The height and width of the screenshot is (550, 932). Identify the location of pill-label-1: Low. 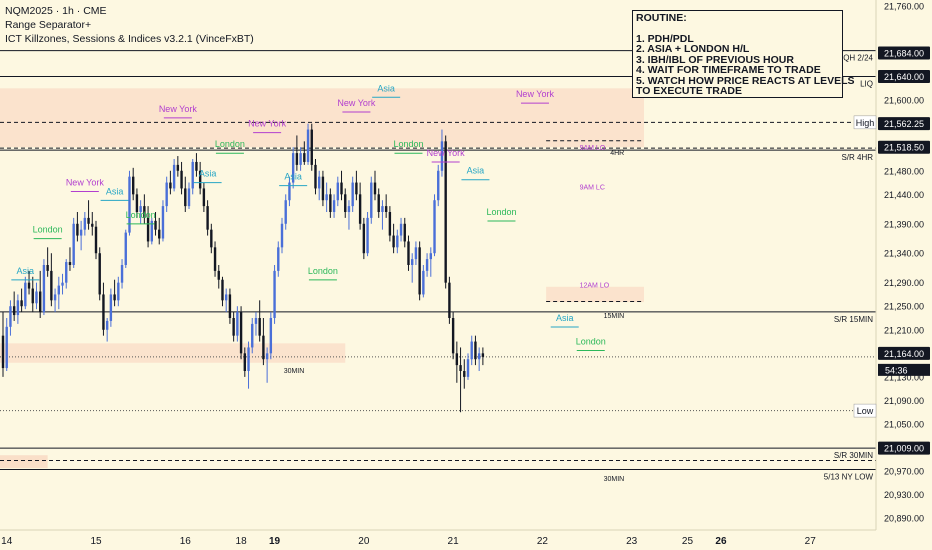
(865, 411).